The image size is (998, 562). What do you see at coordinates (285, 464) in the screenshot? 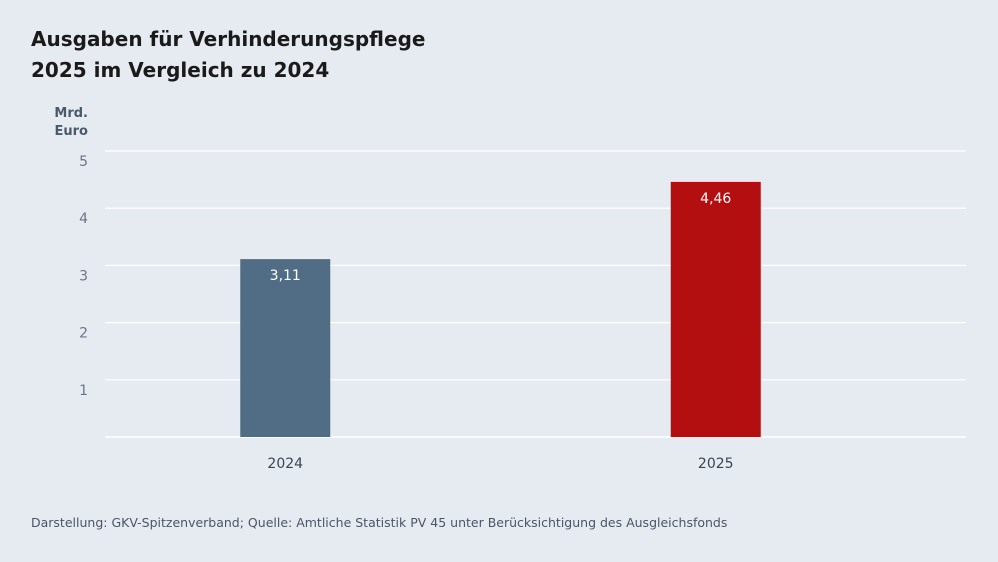
I see `x-tick-label: 2024` at bounding box center [285, 464].